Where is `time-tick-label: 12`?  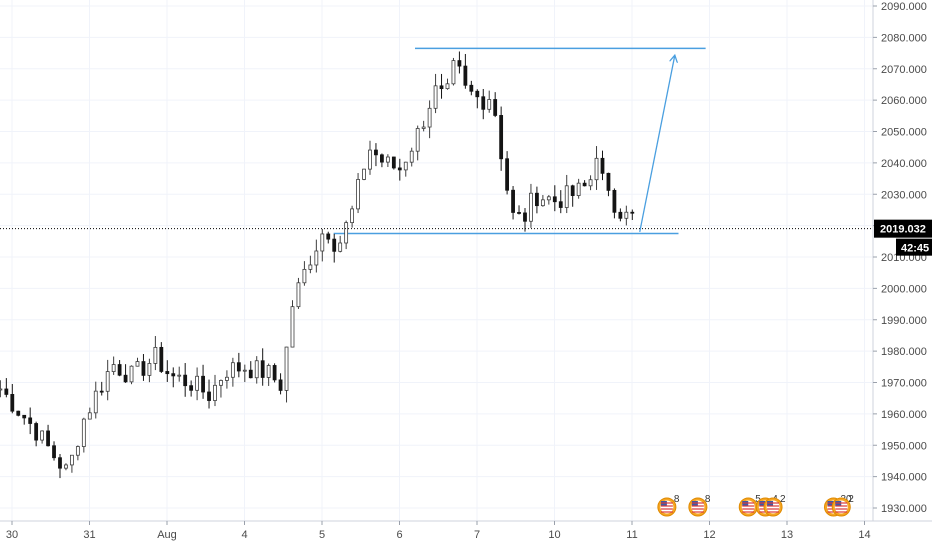
time-tick-label: 12 is located at coordinates (709, 535).